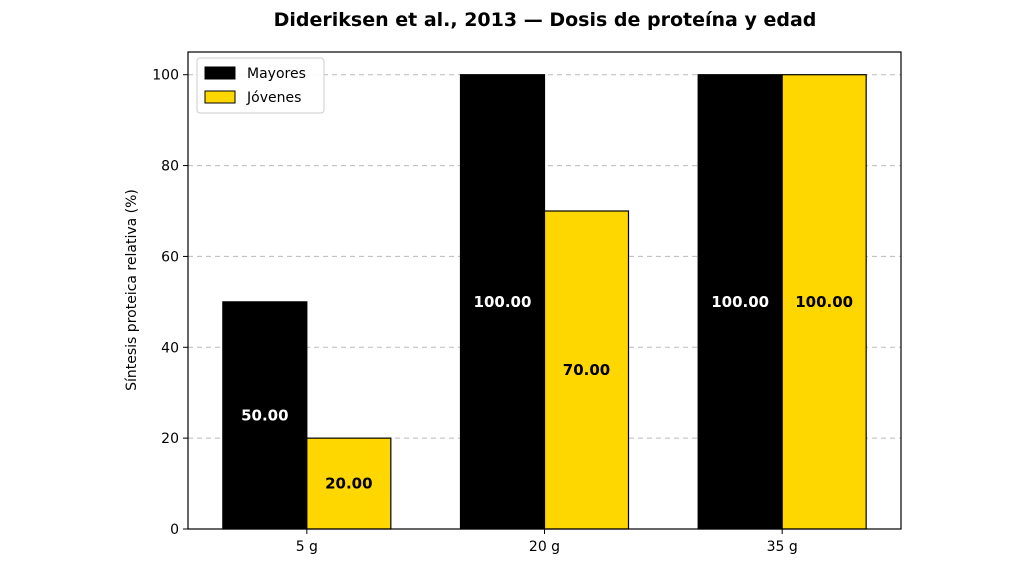 Image resolution: width=1024 pixels, height=573 pixels. I want to click on legend: Mayores Jóvenes, so click(260, 85).